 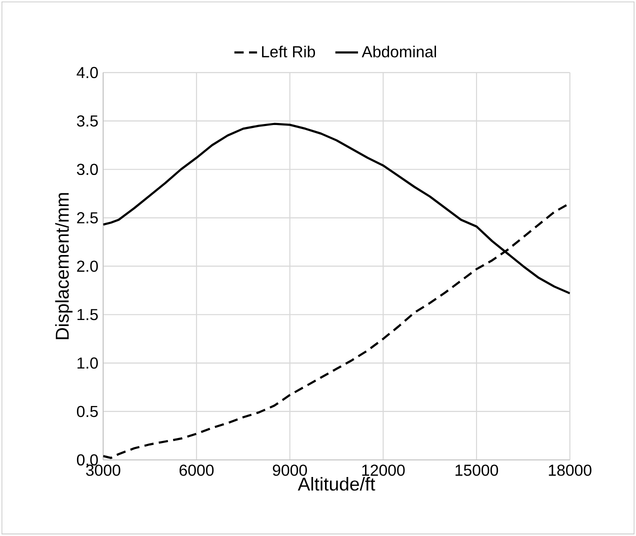 I want to click on y-tick-label: 3.5, so click(x=87, y=121).